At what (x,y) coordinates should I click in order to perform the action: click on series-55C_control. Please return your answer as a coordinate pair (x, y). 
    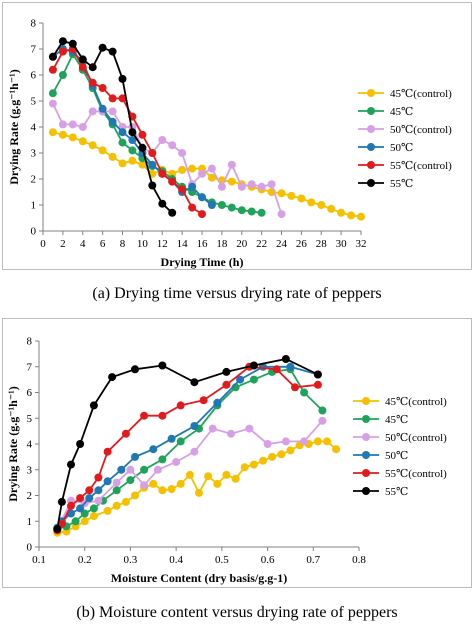
    Looking at the image, I should click on (127, 132).